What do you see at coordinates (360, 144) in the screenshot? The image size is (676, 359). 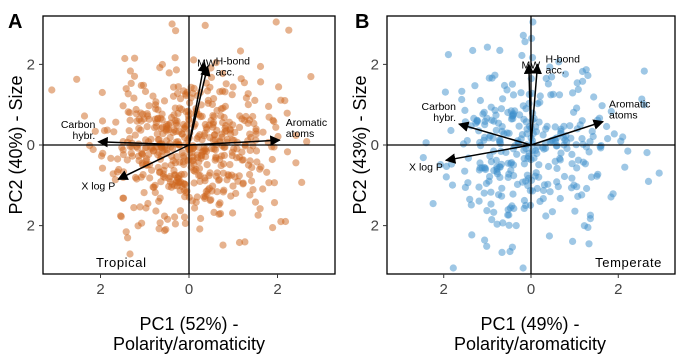 I see `y-axis-title: PC2 (43%) - Size` at bounding box center [360, 144].